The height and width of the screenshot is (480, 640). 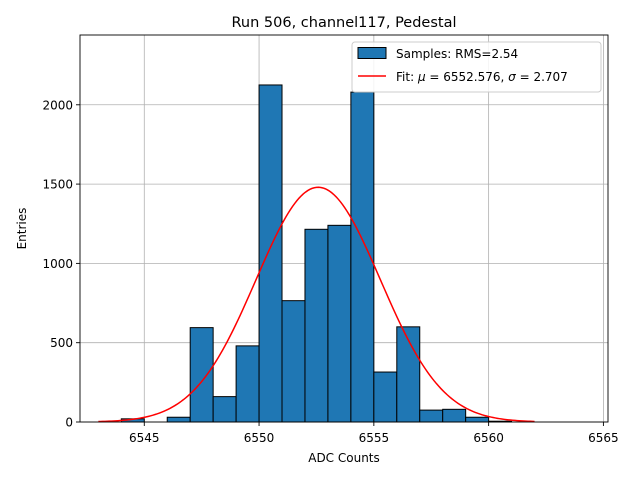 I want to click on y-tick-label: 500, so click(x=61, y=343).